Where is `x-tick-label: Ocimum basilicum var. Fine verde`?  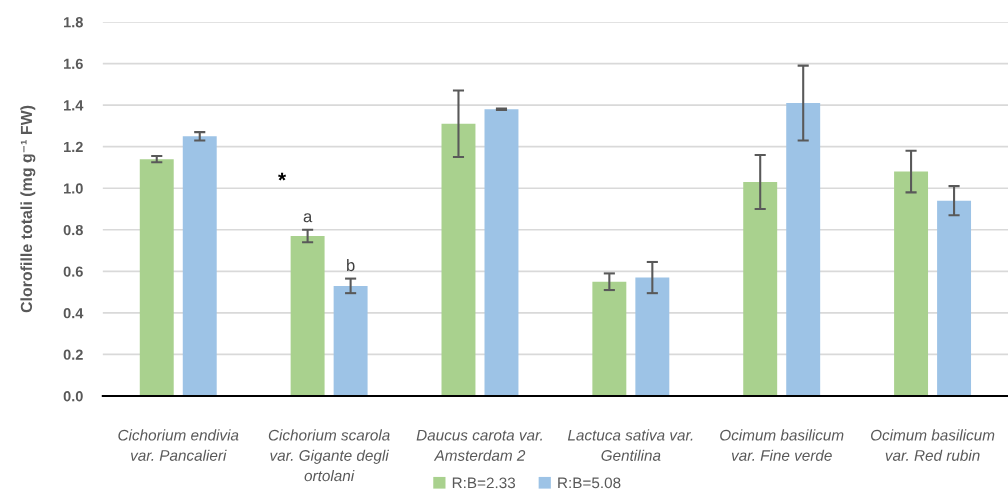 x-tick-label: Ocimum basilicum var. Fine verde is located at coordinates (782, 445).